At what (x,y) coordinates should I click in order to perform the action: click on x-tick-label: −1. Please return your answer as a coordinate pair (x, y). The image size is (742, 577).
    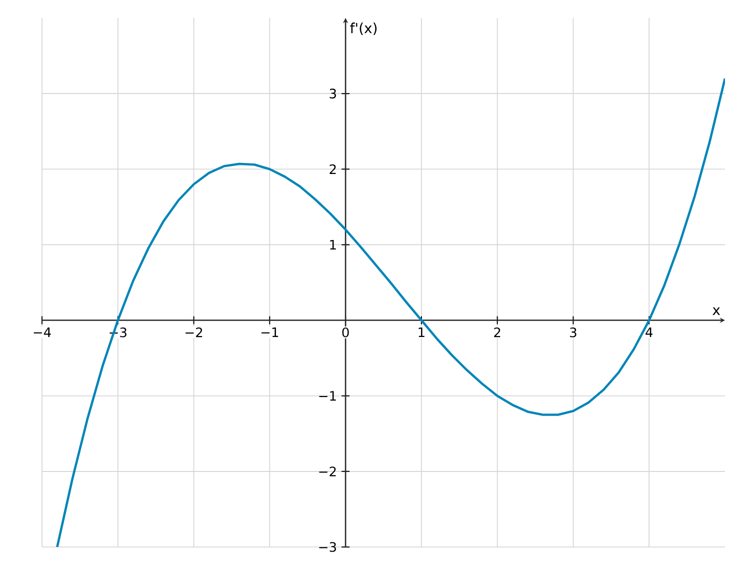
    Looking at the image, I should click on (269, 332).